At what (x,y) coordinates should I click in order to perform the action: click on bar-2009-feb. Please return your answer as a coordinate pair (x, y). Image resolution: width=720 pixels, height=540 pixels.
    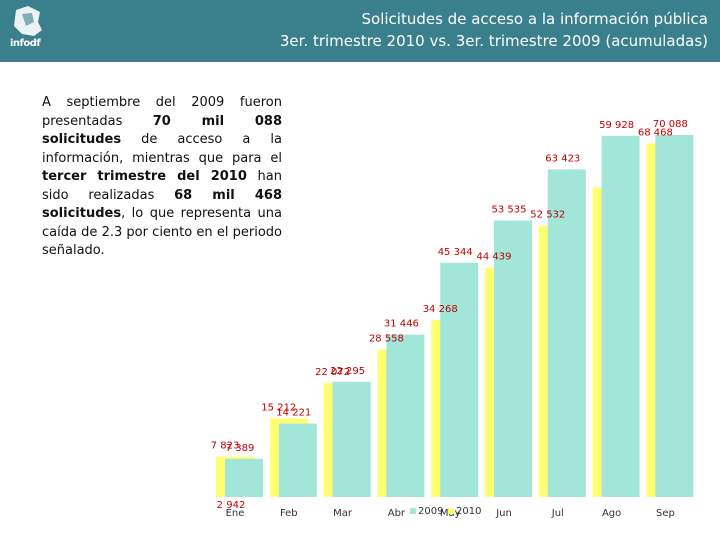
    Looking at the image, I should click on (297, 460).